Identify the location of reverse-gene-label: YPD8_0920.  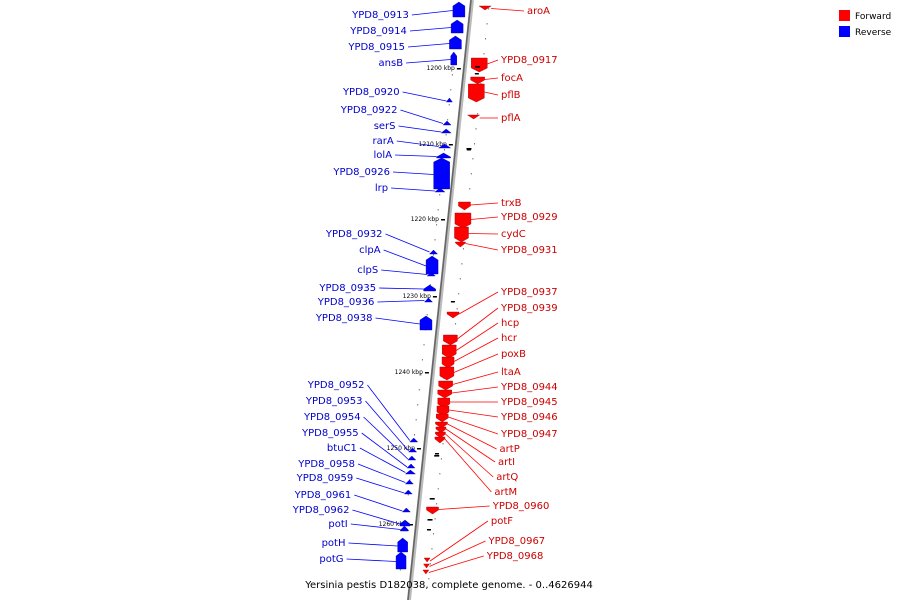
(371, 92).